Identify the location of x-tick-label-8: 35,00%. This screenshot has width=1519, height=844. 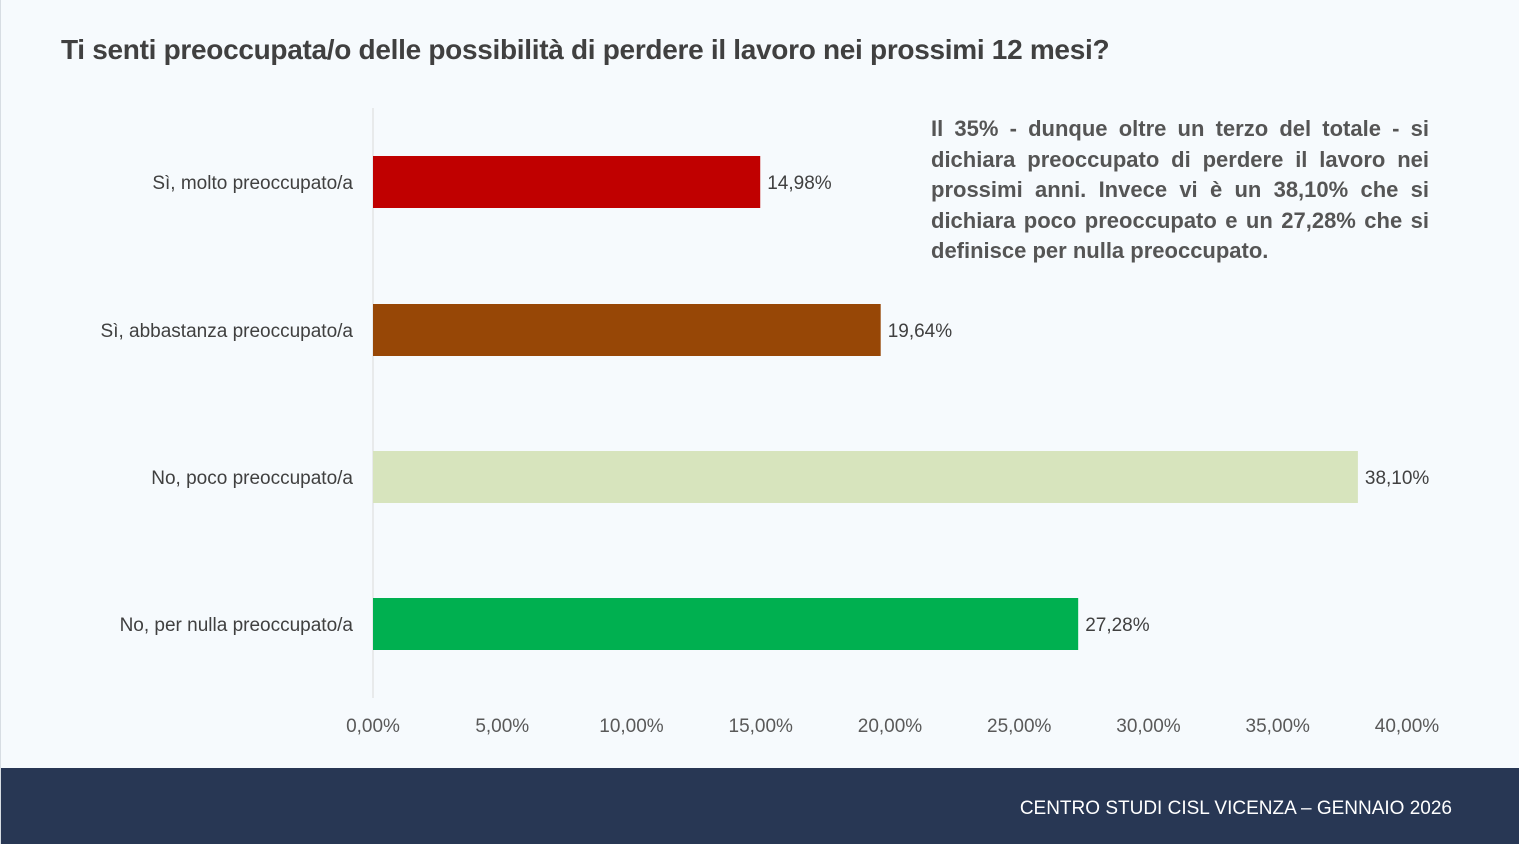
(1278, 726).